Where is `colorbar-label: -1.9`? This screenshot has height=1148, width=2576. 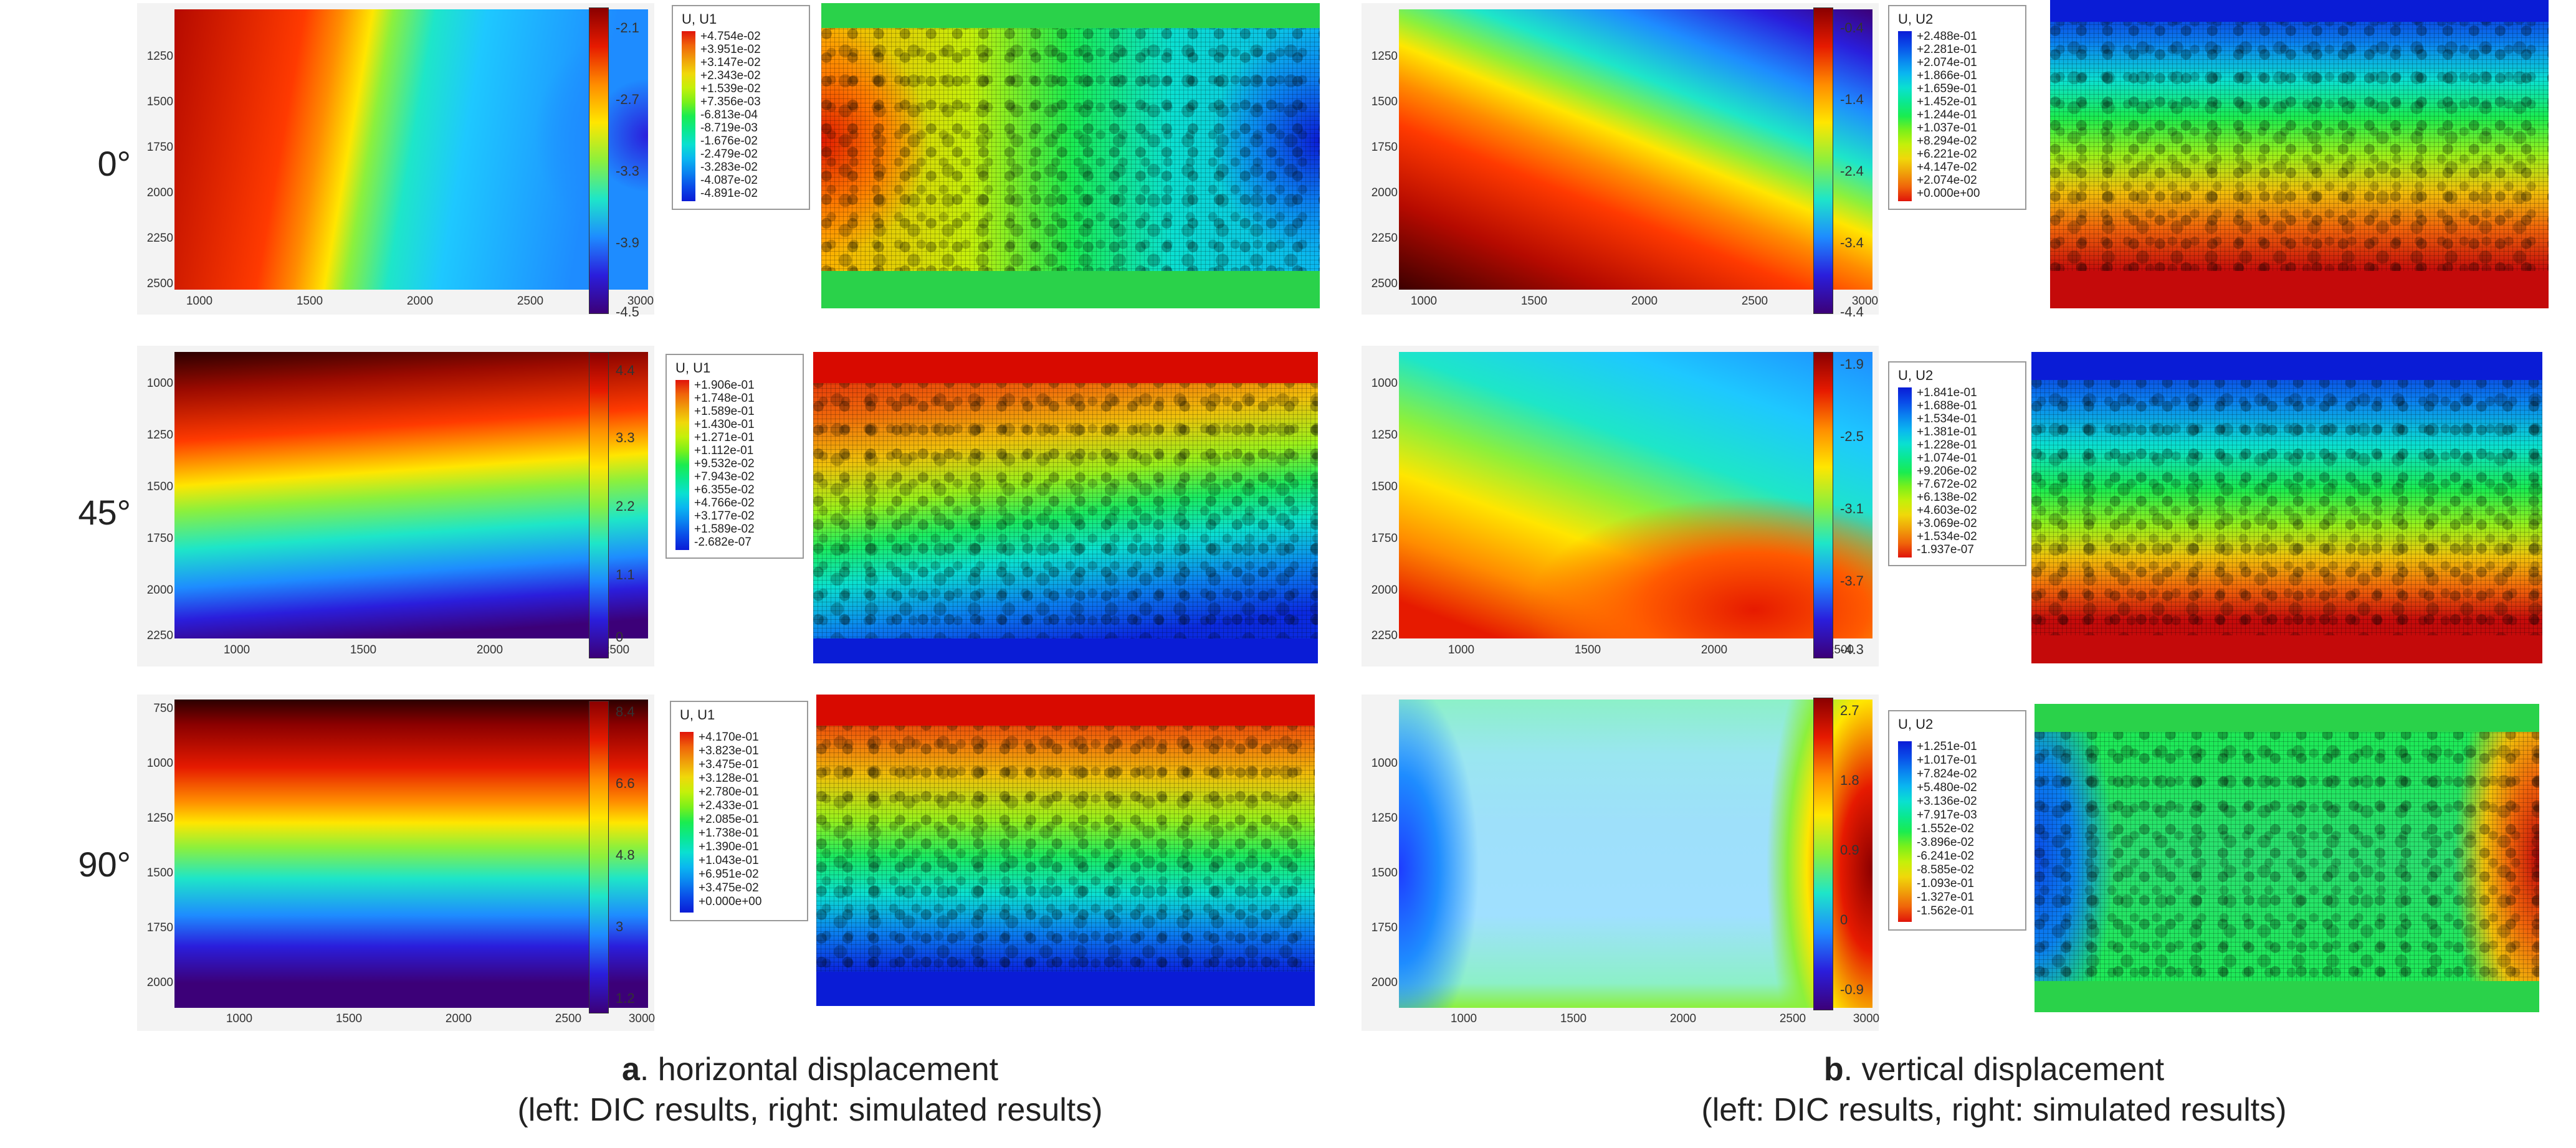
colorbar-label: -1.9 is located at coordinates (1852, 364).